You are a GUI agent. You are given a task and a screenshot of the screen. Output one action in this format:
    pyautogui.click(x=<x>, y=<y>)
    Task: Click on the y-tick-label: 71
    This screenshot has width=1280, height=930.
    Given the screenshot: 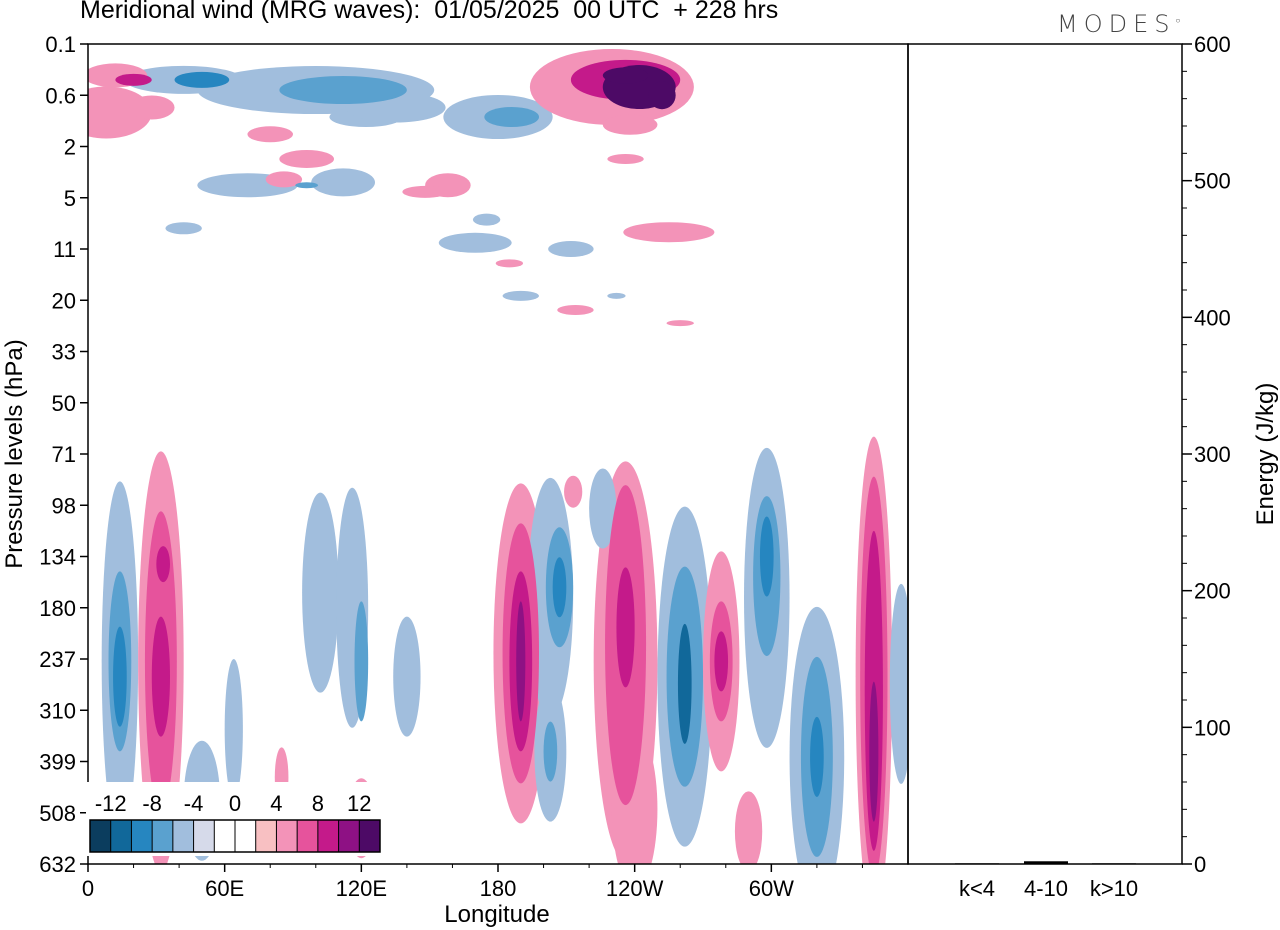 What is the action you would take?
    pyautogui.click(x=64, y=454)
    